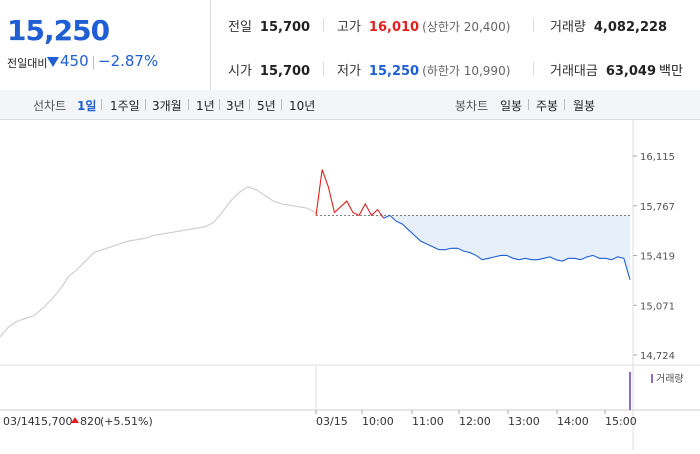 The height and width of the screenshot is (454, 700). I want to click on x-tick-label: 10:00, so click(378, 421).